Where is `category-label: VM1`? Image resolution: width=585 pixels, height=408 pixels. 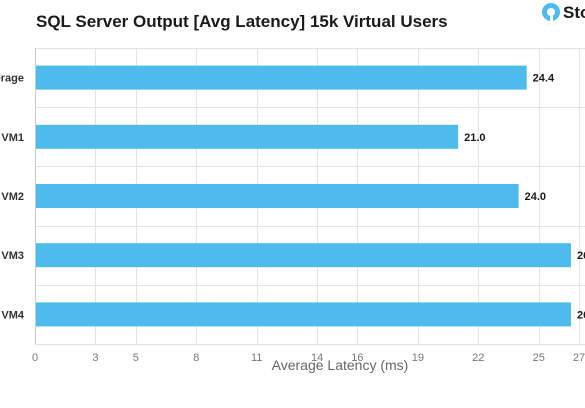
category-label: VM1 is located at coordinates (12, 138).